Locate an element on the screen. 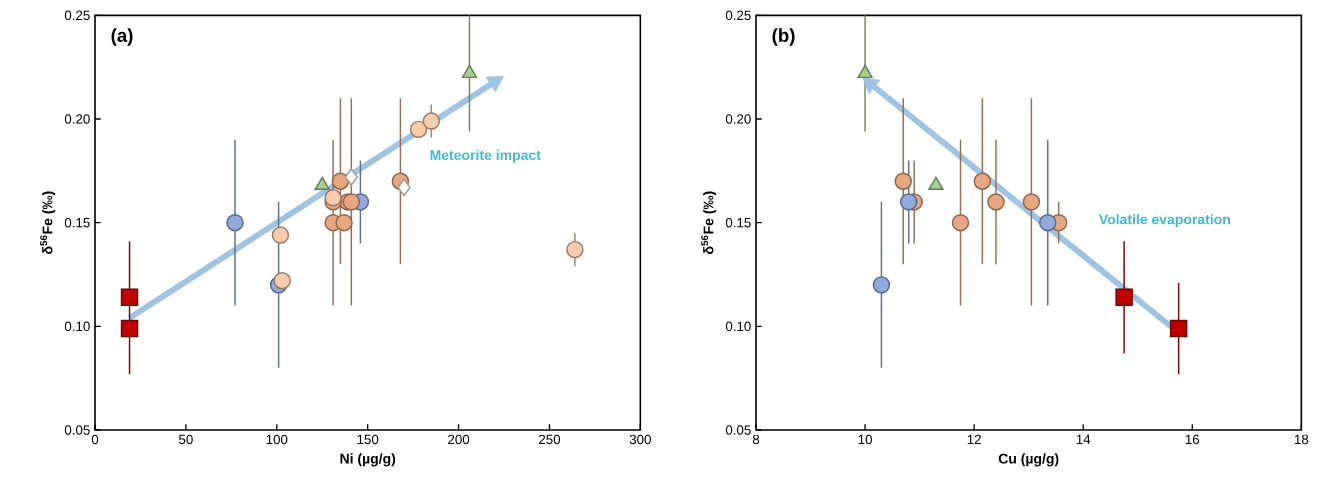 The height and width of the screenshot is (497, 1330). annotation: Meteorite impact is located at coordinates (485, 156).